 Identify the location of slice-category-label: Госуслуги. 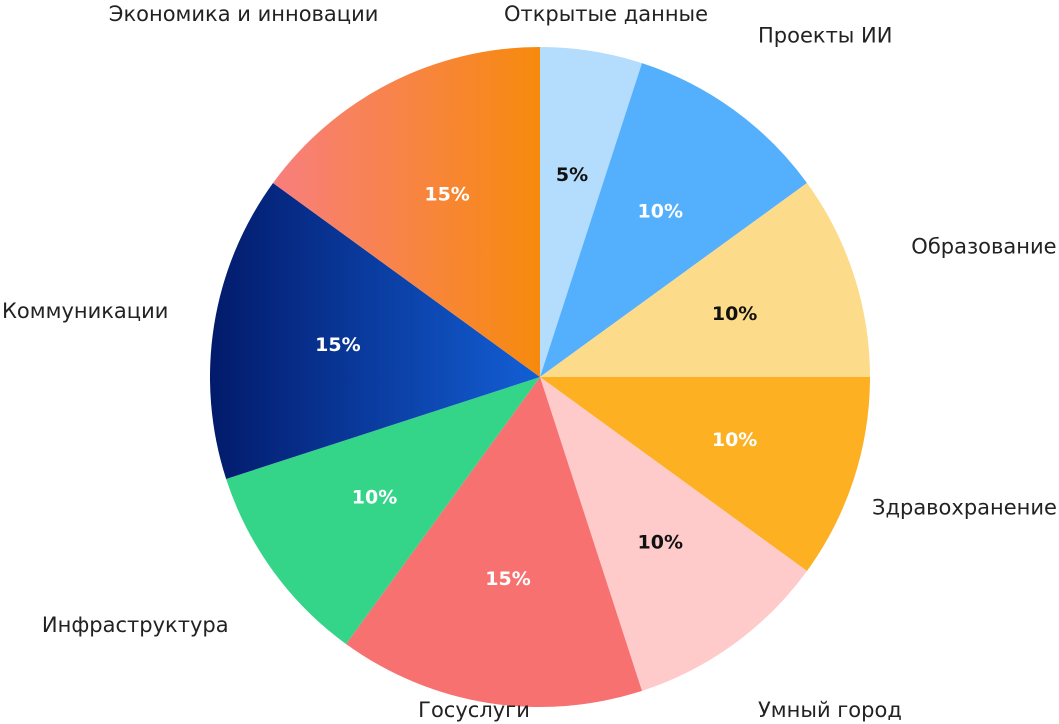
(474, 710).